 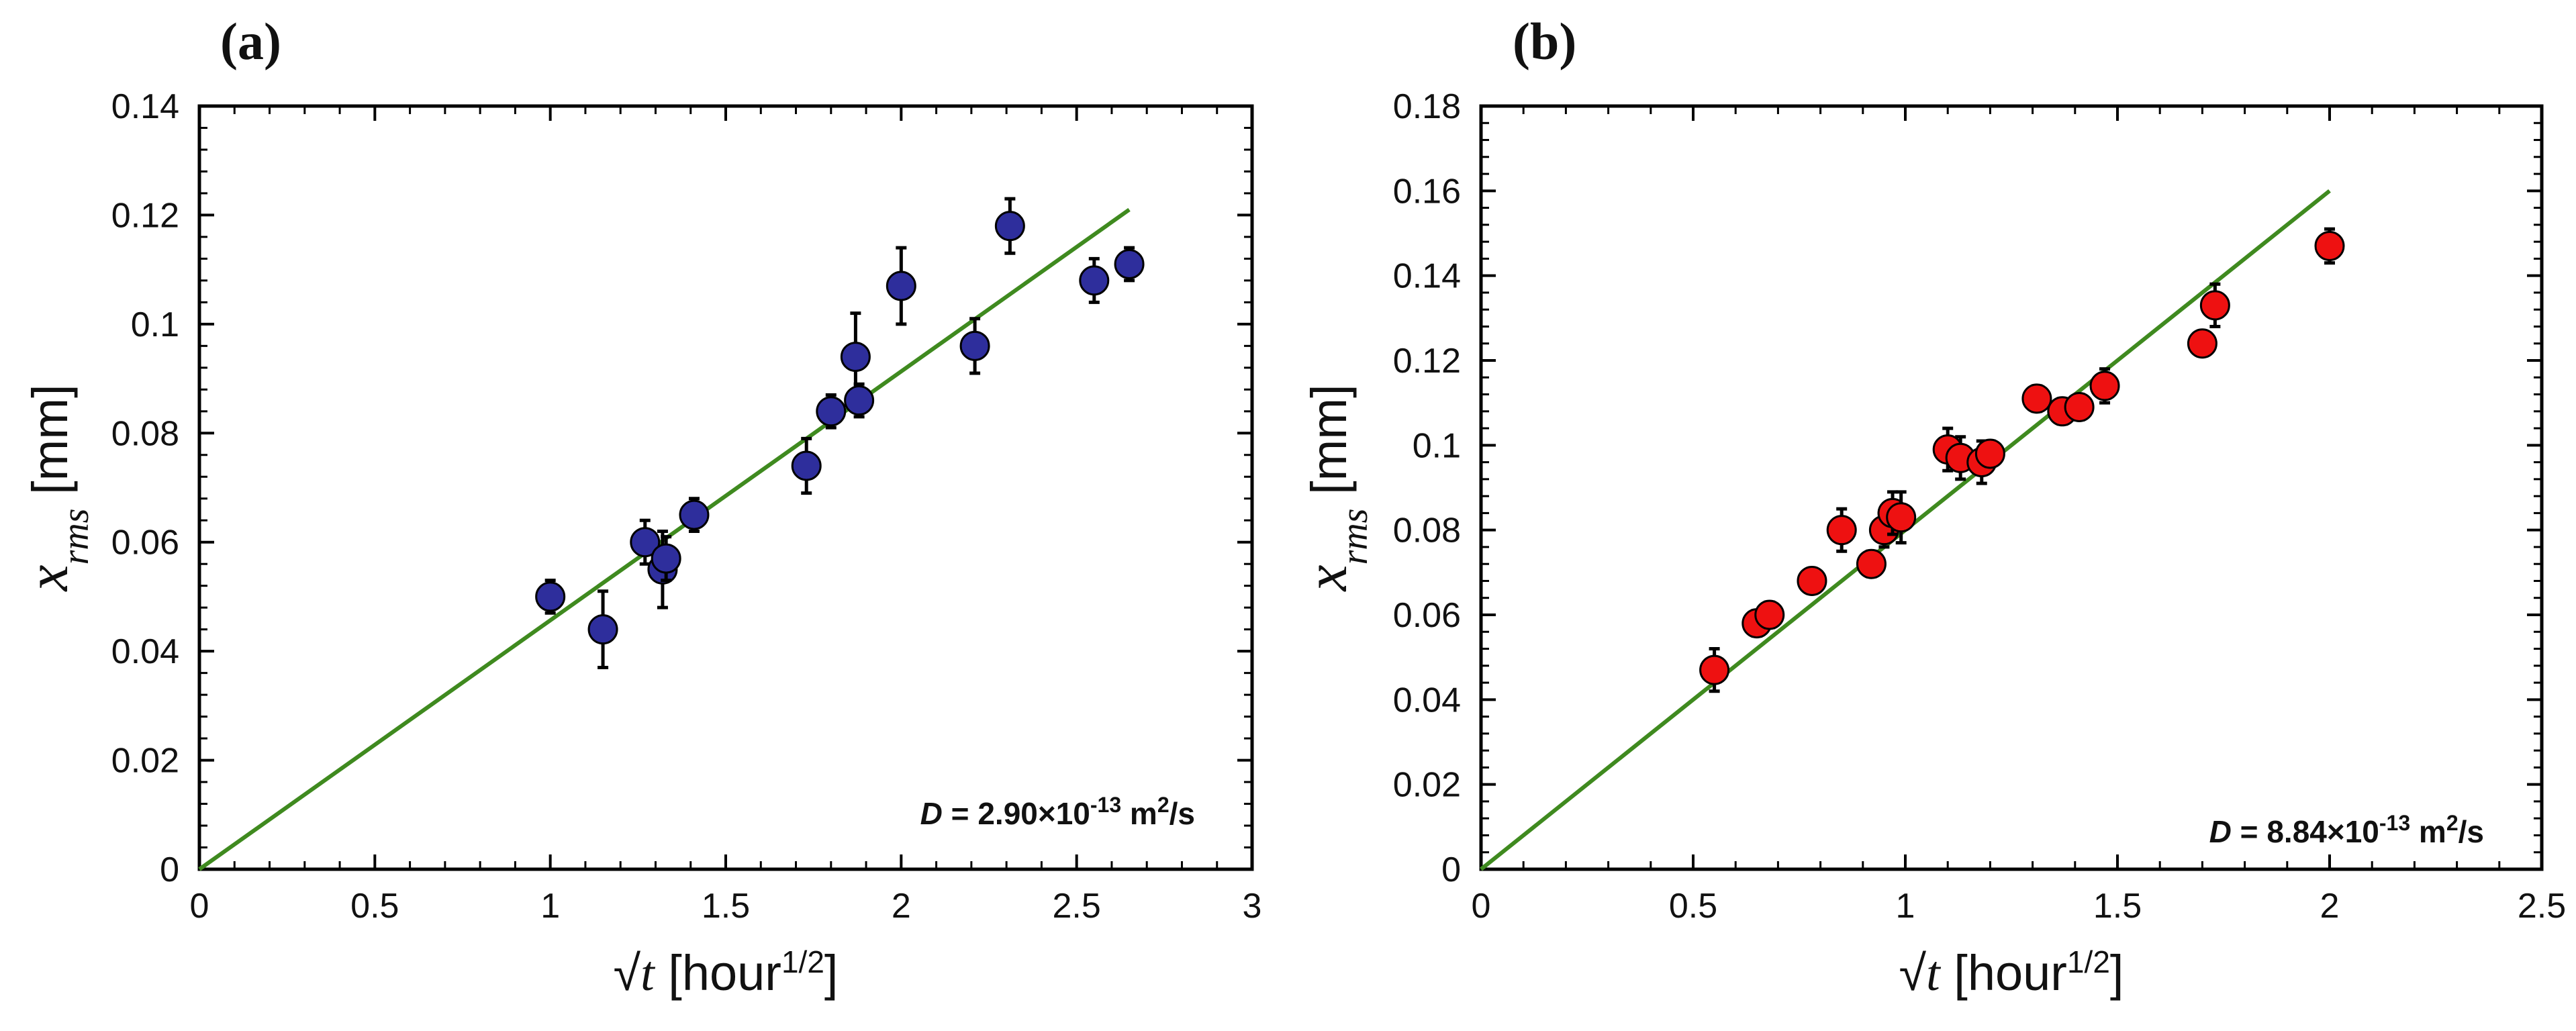 What do you see at coordinates (1057, 812) in the screenshot?
I see `diffusion-annotation: D = 2.90×10-13 m2/s` at bounding box center [1057, 812].